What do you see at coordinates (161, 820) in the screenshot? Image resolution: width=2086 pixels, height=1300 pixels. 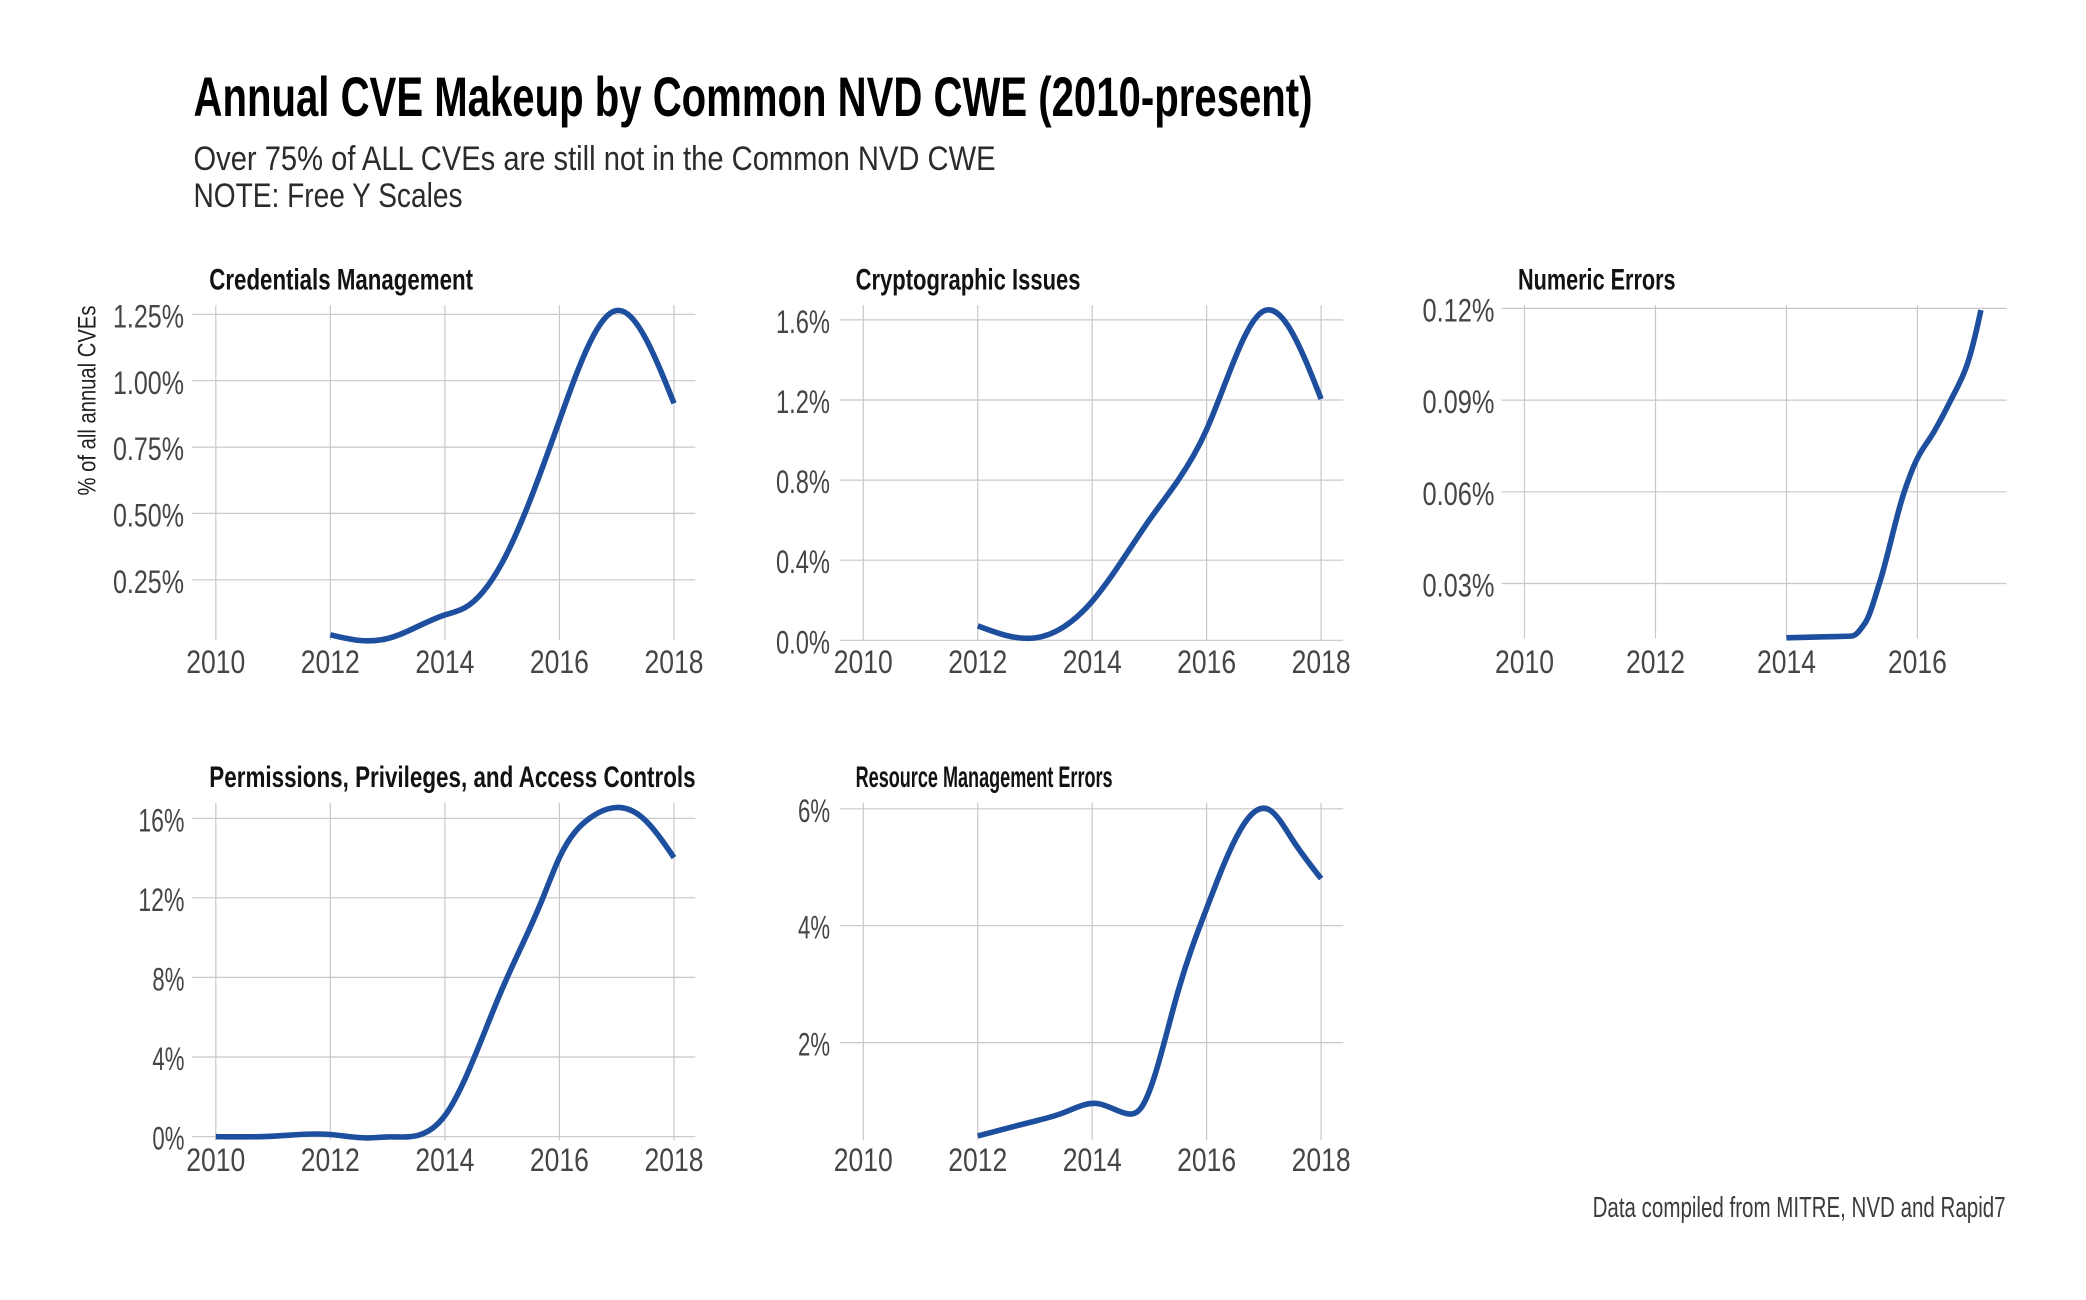 I see `svg-text: 16%` at bounding box center [161, 820].